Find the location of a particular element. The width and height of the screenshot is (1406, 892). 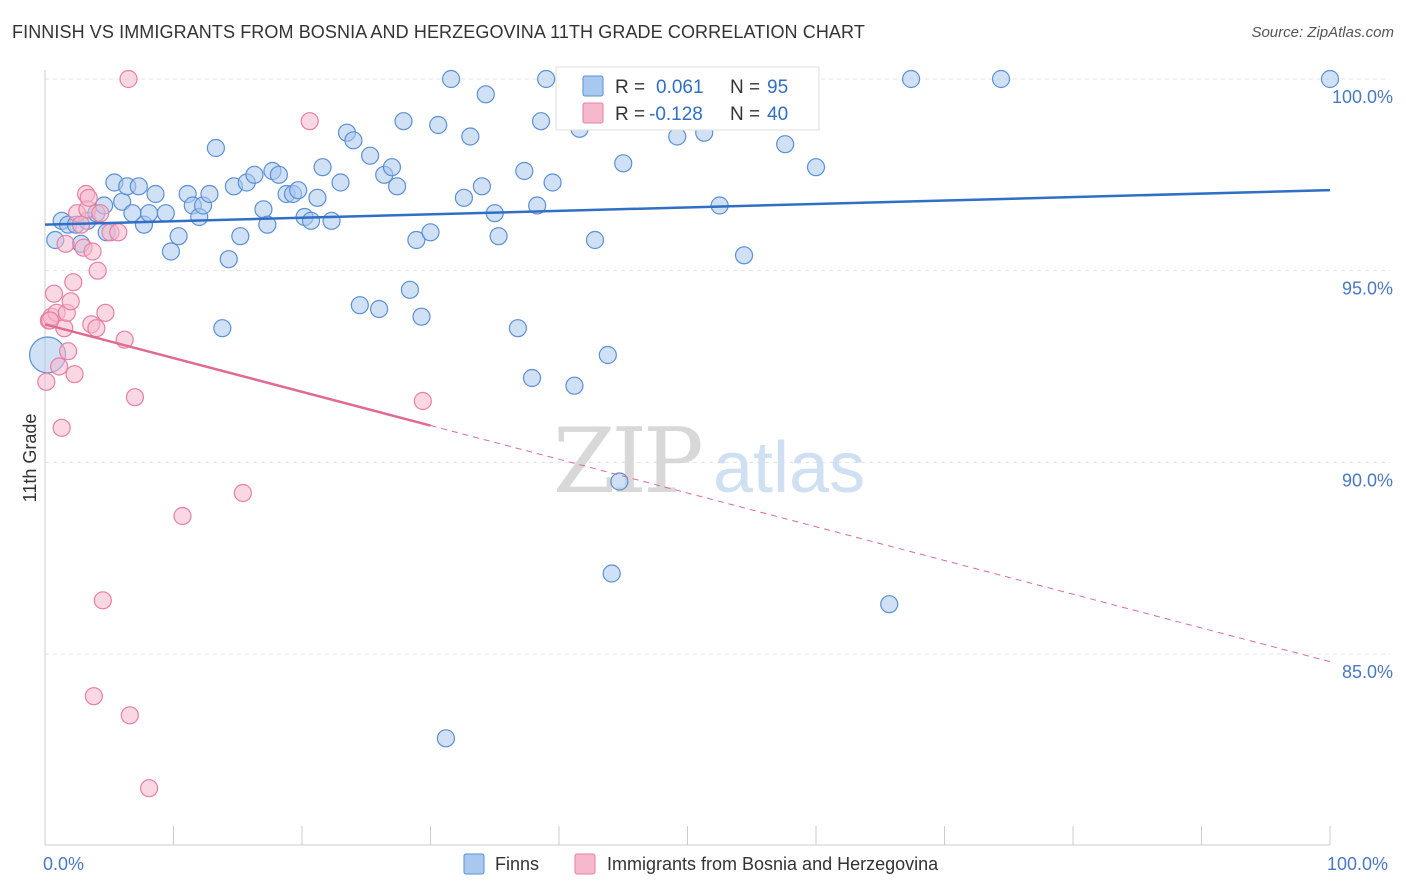

finns-r-label: R = is located at coordinates (630, 87).